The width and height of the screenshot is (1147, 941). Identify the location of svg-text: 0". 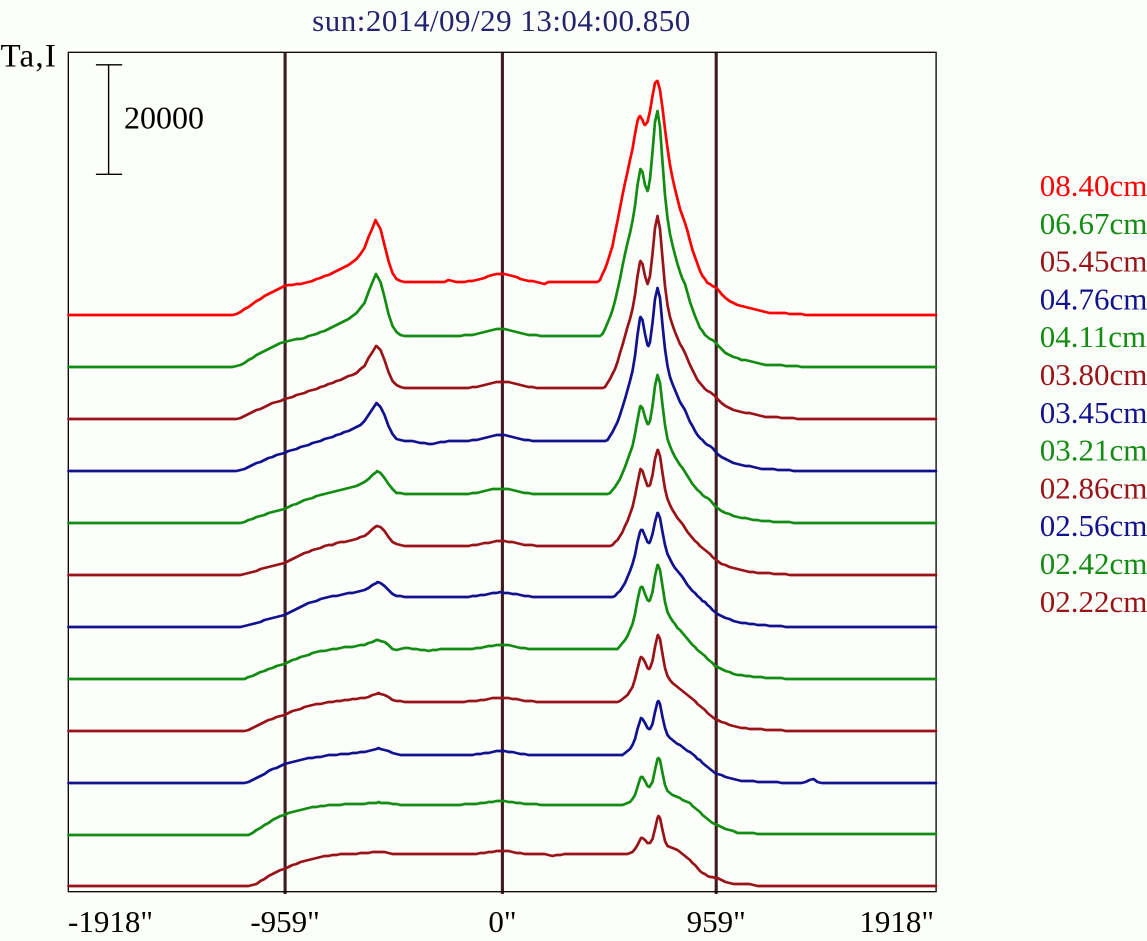
(502, 921).